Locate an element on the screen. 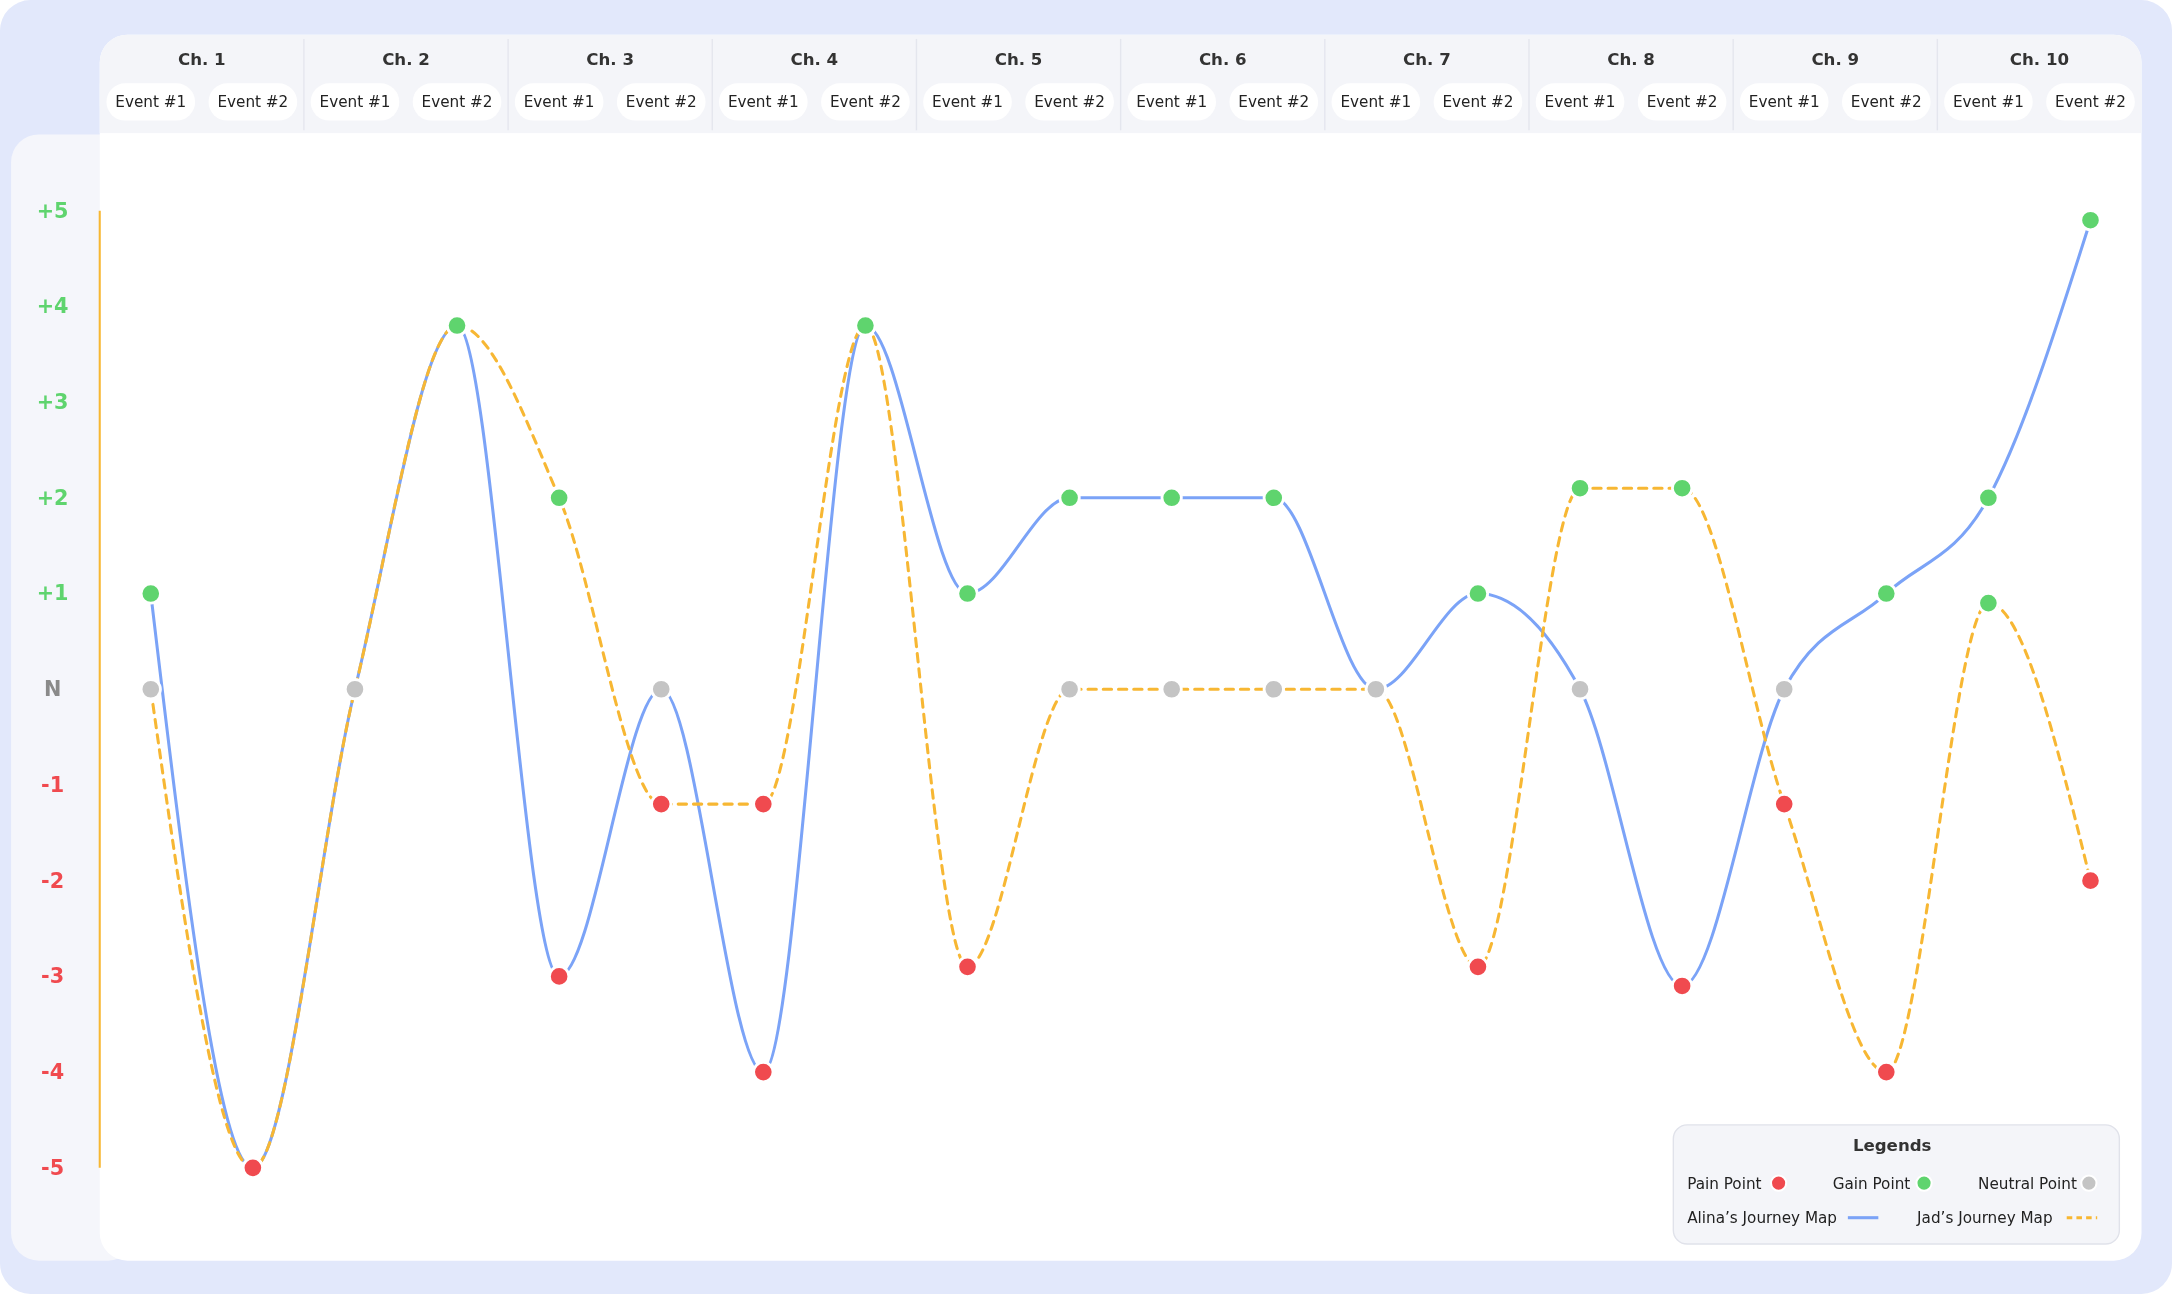 The width and height of the screenshot is (2172, 1294). text: Ch. 3 is located at coordinates (610, 60).